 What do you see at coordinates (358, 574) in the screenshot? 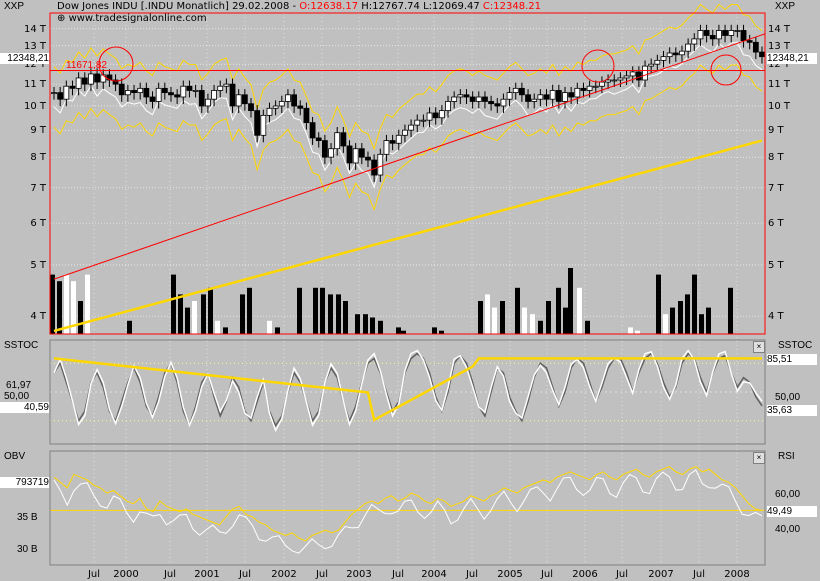
I see `x-tick-label: 2003` at bounding box center [358, 574].